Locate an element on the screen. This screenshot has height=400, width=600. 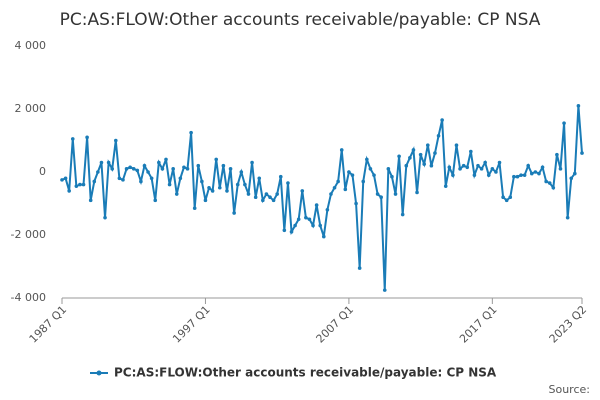
y-tick-label: 2 000 is located at coordinates (31, 108).